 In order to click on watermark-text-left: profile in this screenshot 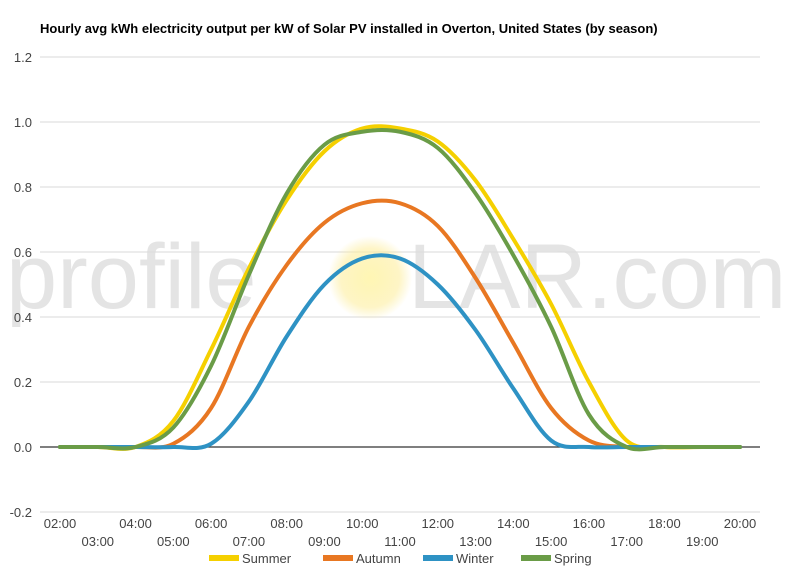, I will do `click(131, 277)`.